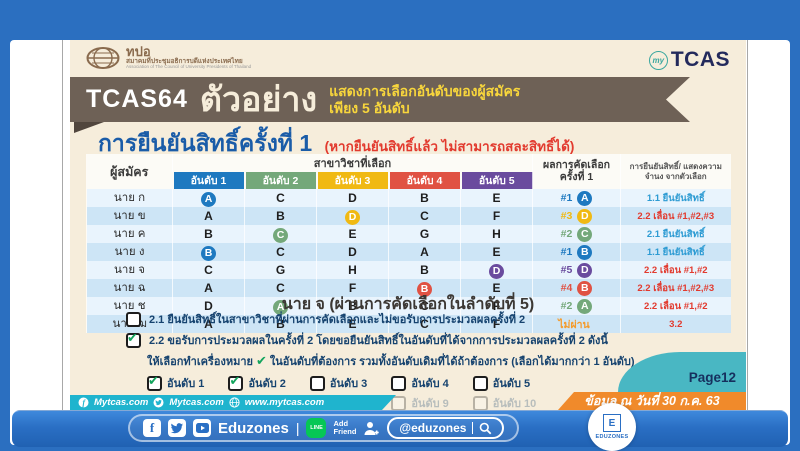  I want to click on svg-text: f, so click(84, 403).